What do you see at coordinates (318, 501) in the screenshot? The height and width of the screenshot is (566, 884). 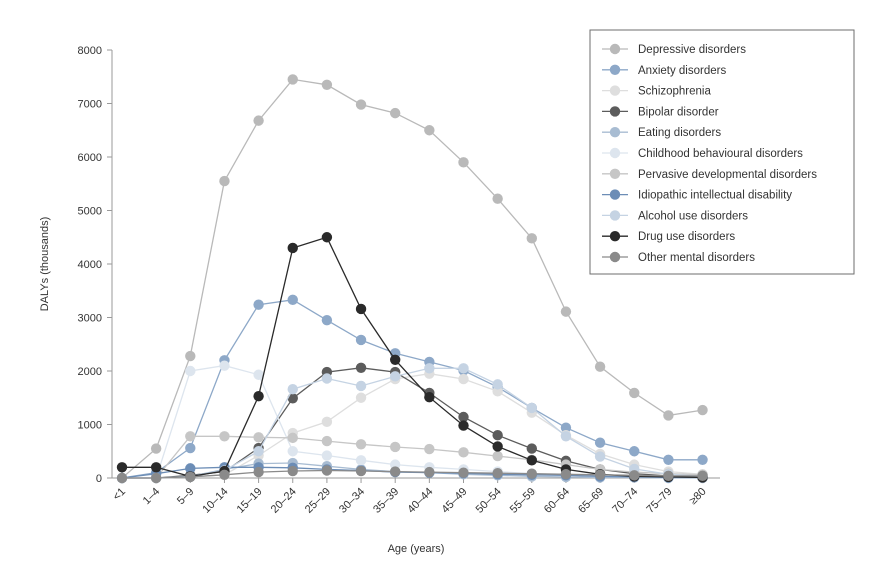 I see `x-tick-label: 25–29` at bounding box center [318, 501].